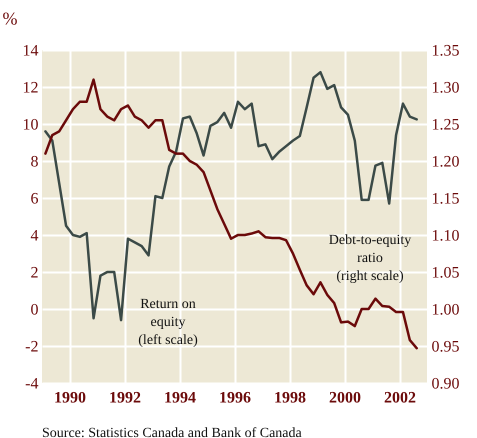 This screenshot has height=438, width=477. What do you see at coordinates (446, 236) in the screenshot?
I see `y2-tick-label: 1.10` at bounding box center [446, 236].